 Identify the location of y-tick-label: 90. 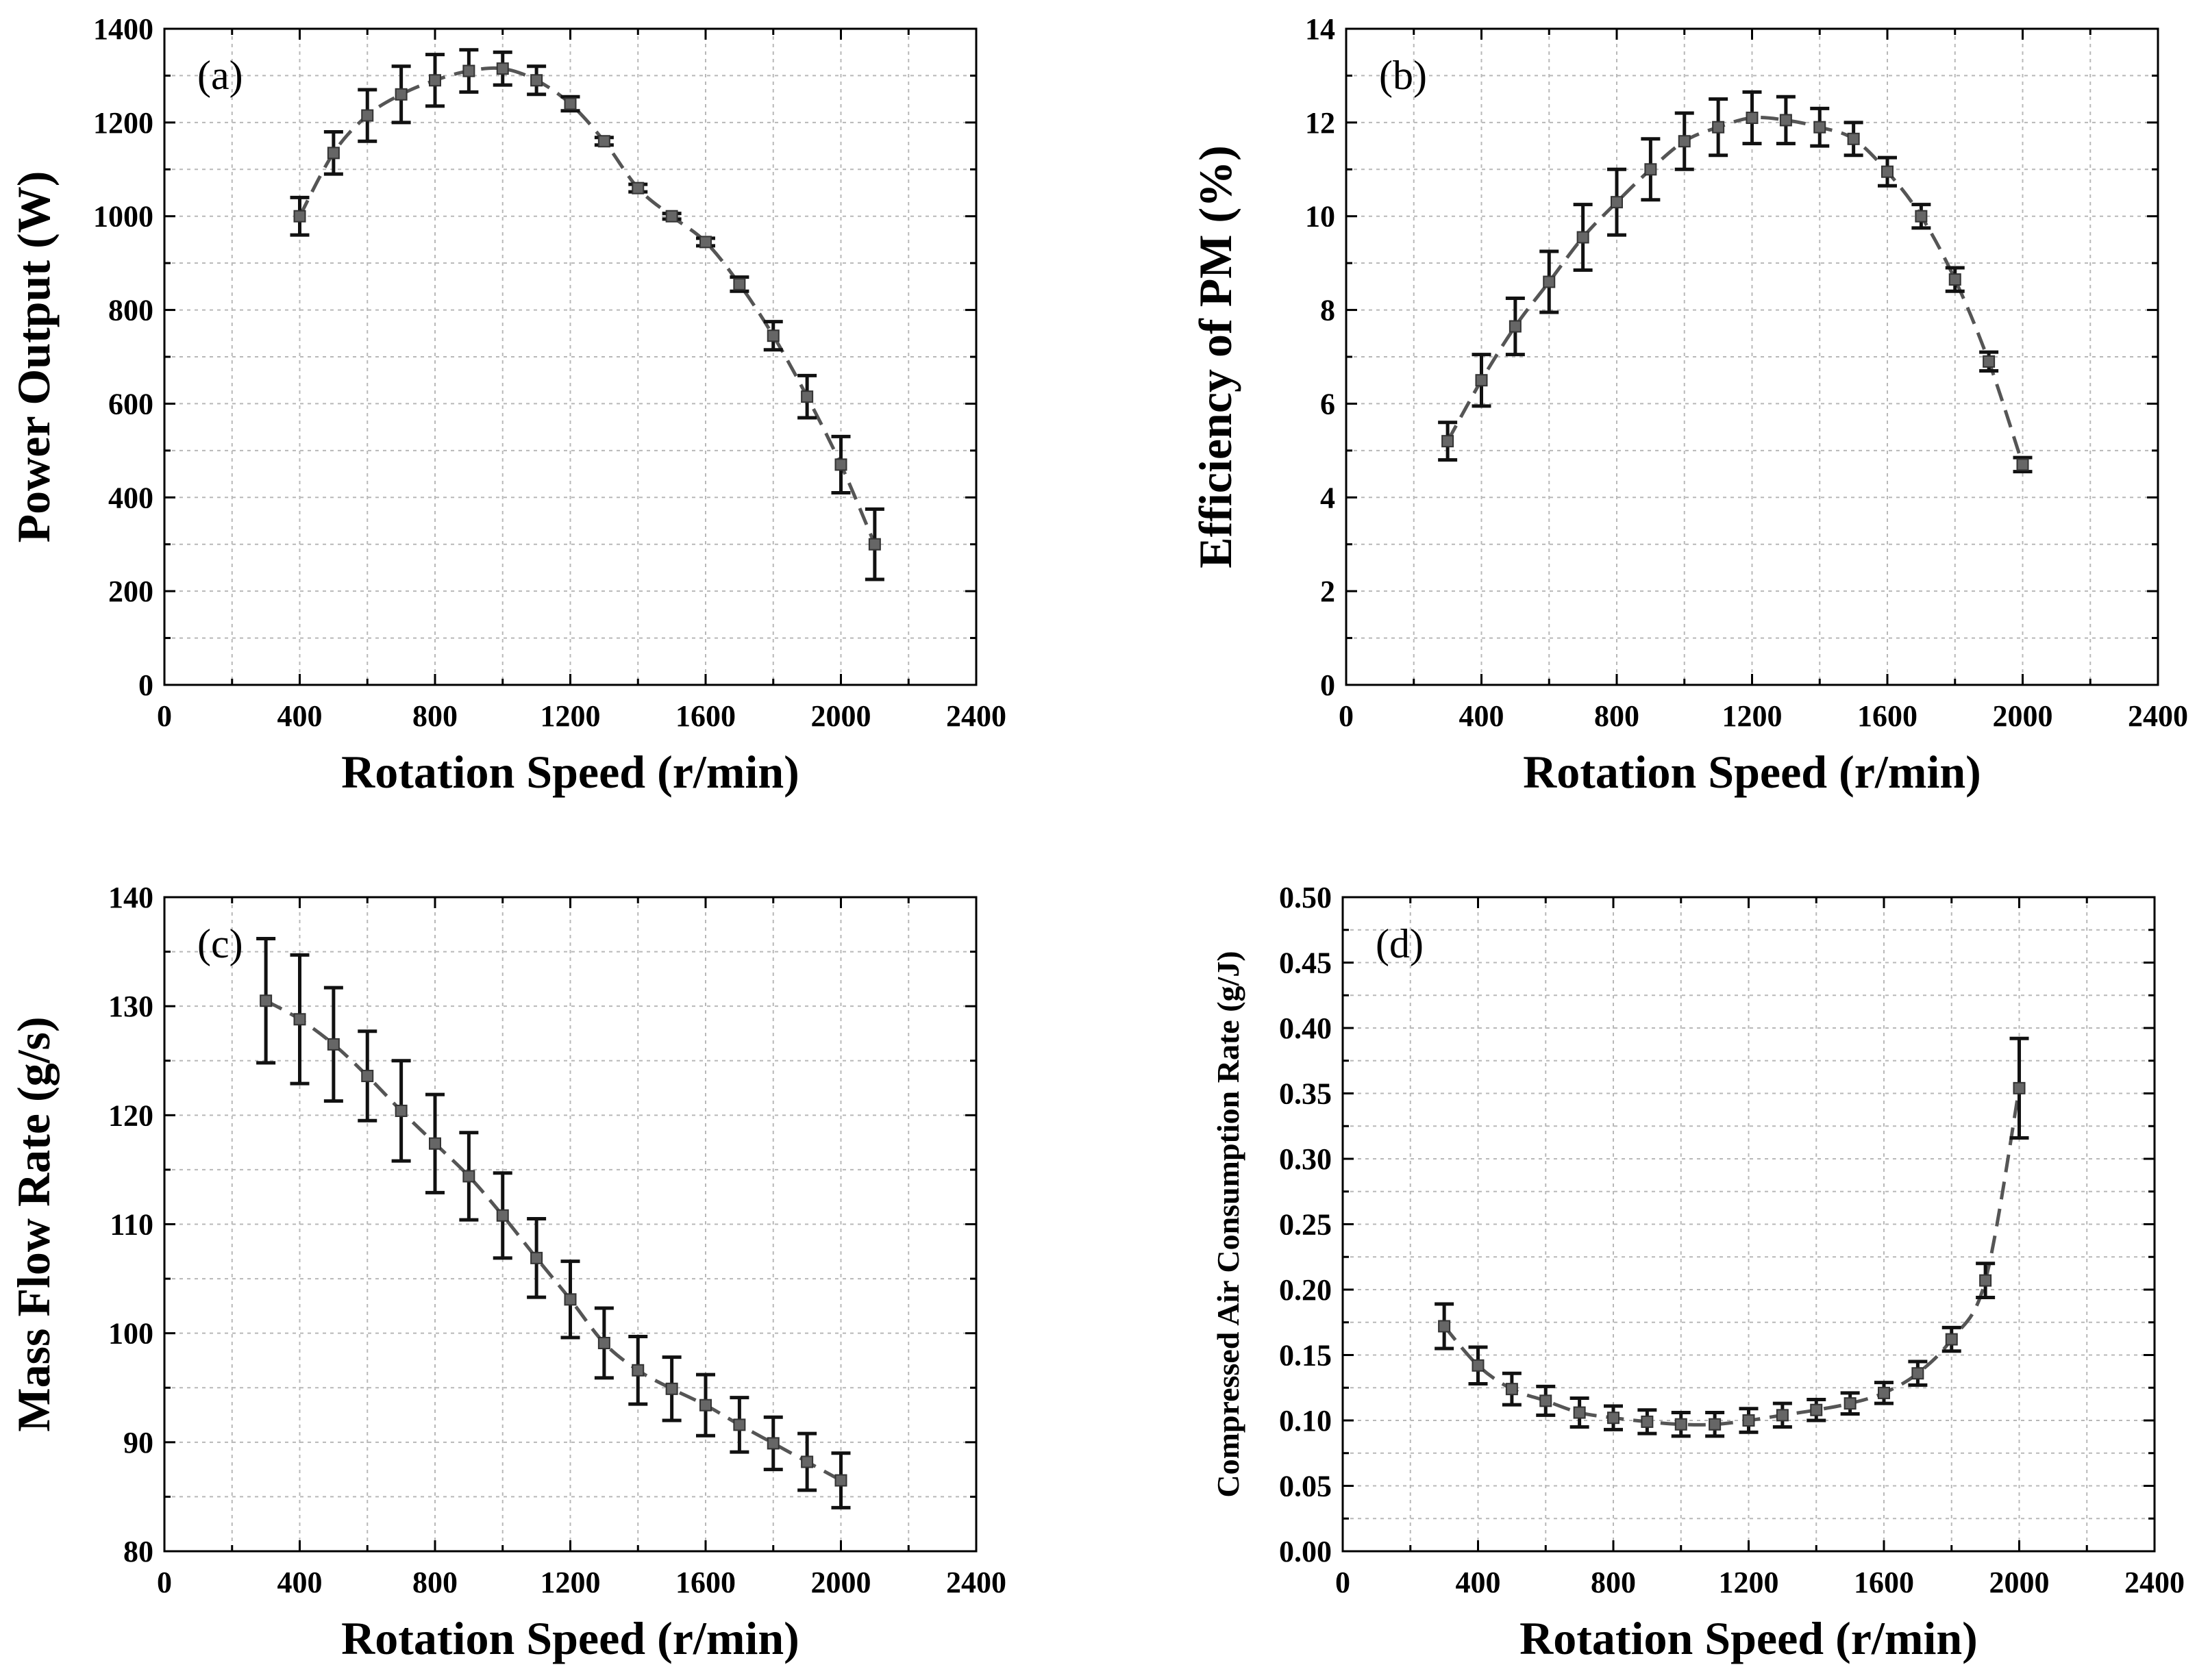
(138, 1442).